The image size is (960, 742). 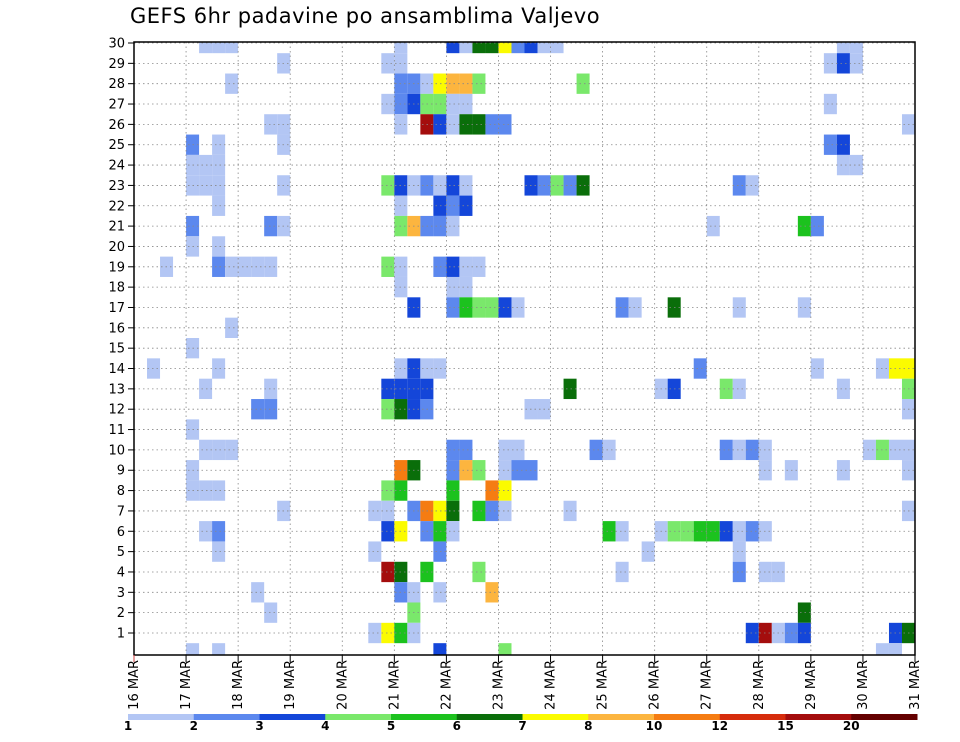 What do you see at coordinates (116, 308) in the screenshot?
I see `y-tick-label: 17` at bounding box center [116, 308].